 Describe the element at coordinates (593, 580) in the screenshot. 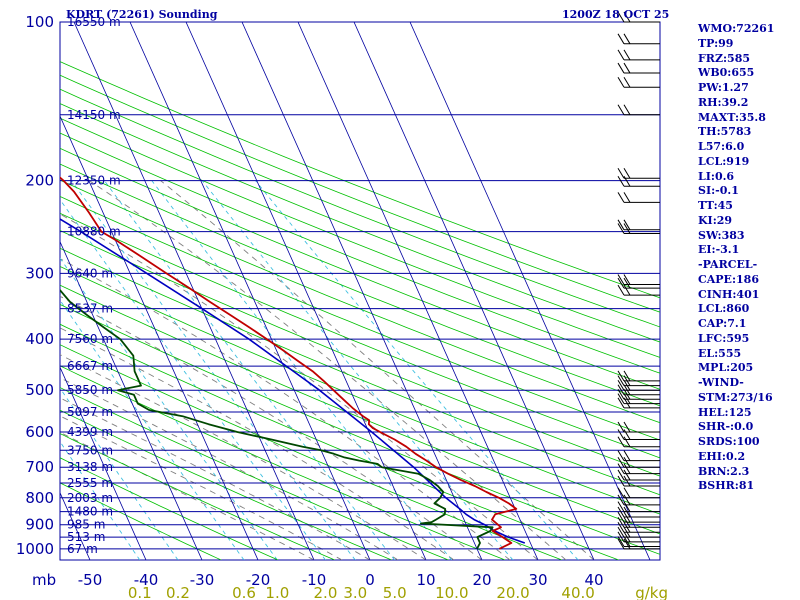

I see `temperature-tick-label: 40` at that location.